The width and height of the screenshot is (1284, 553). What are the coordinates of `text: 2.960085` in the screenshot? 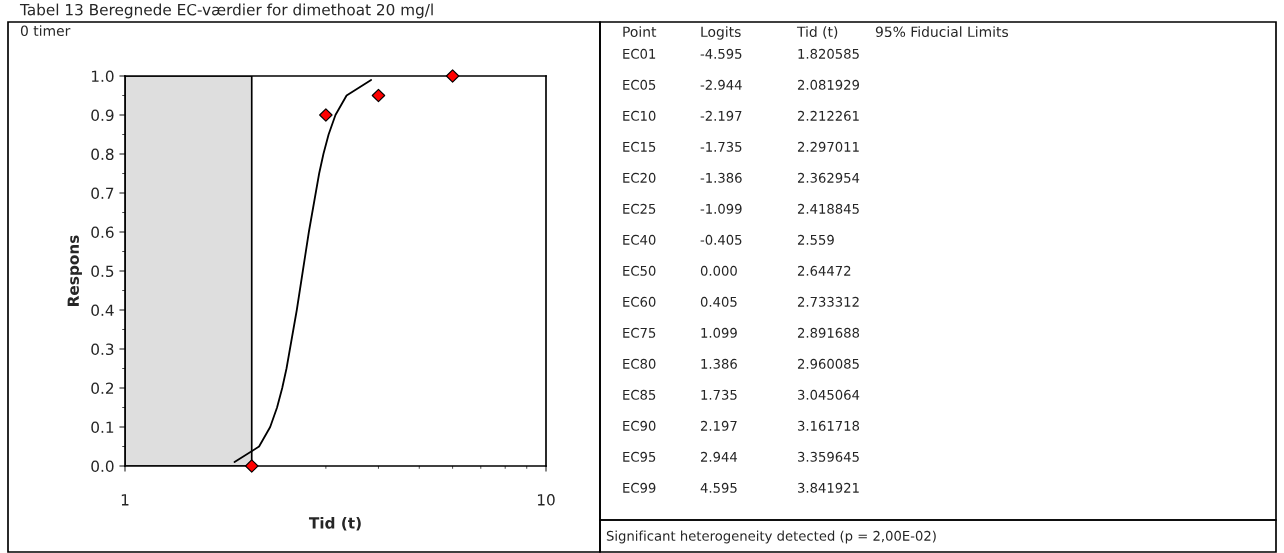 It's located at (828, 363).